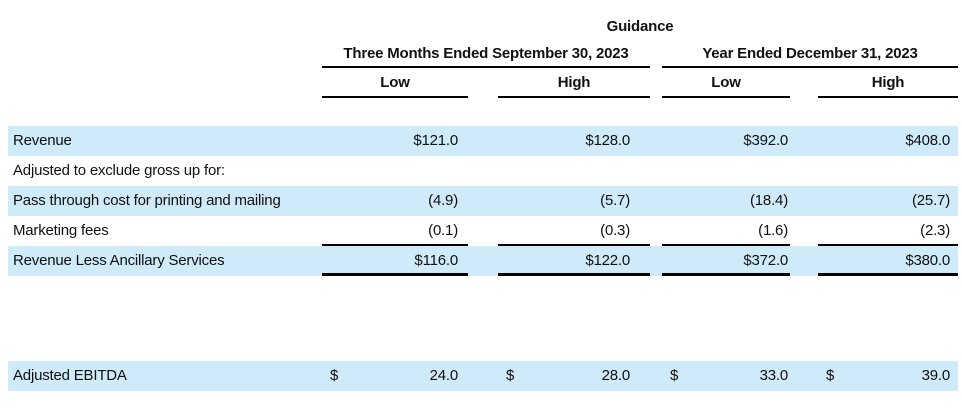 The height and width of the screenshot is (420, 962). I want to click on table-row: Revenue $121.0 $128.0 $392.0 $408.0, so click(483, 141).